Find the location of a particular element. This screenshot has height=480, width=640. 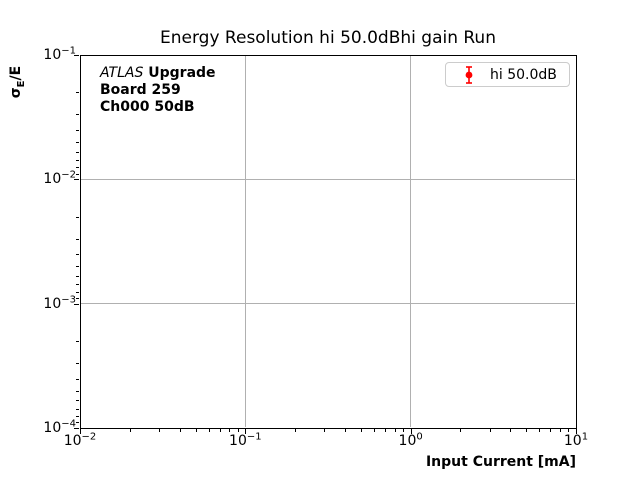

x-tick-label-exponent: −1 is located at coordinates (254, 437).